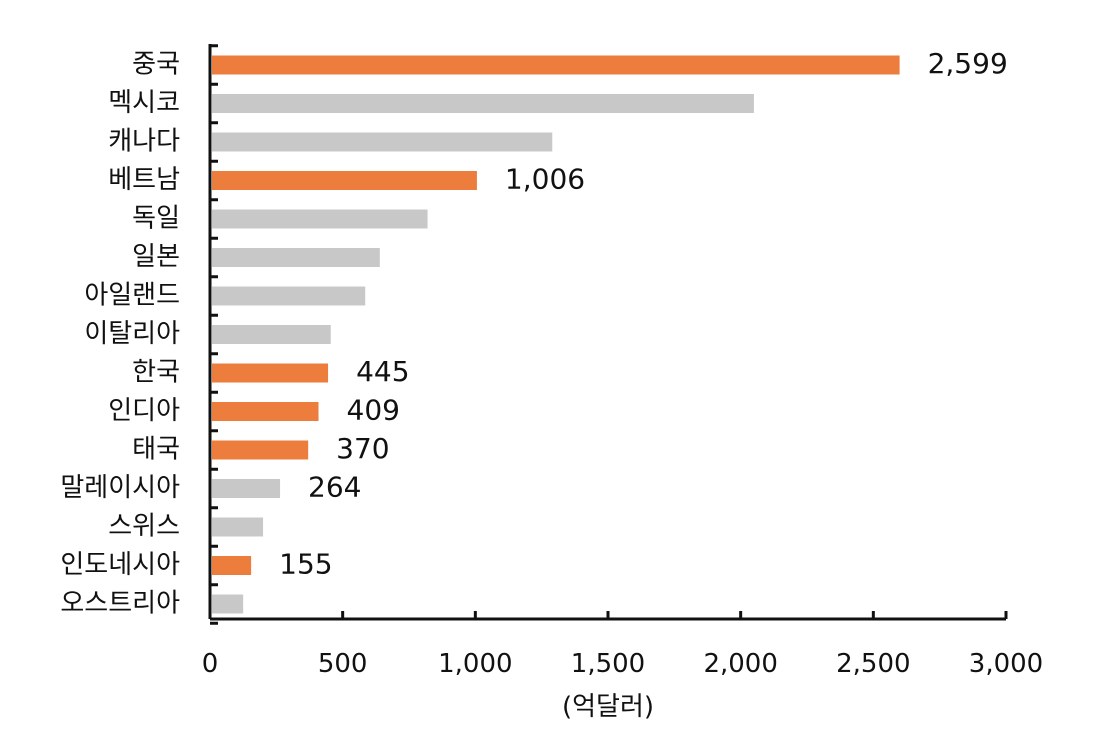  I want to click on data-label: 445, so click(382, 371).